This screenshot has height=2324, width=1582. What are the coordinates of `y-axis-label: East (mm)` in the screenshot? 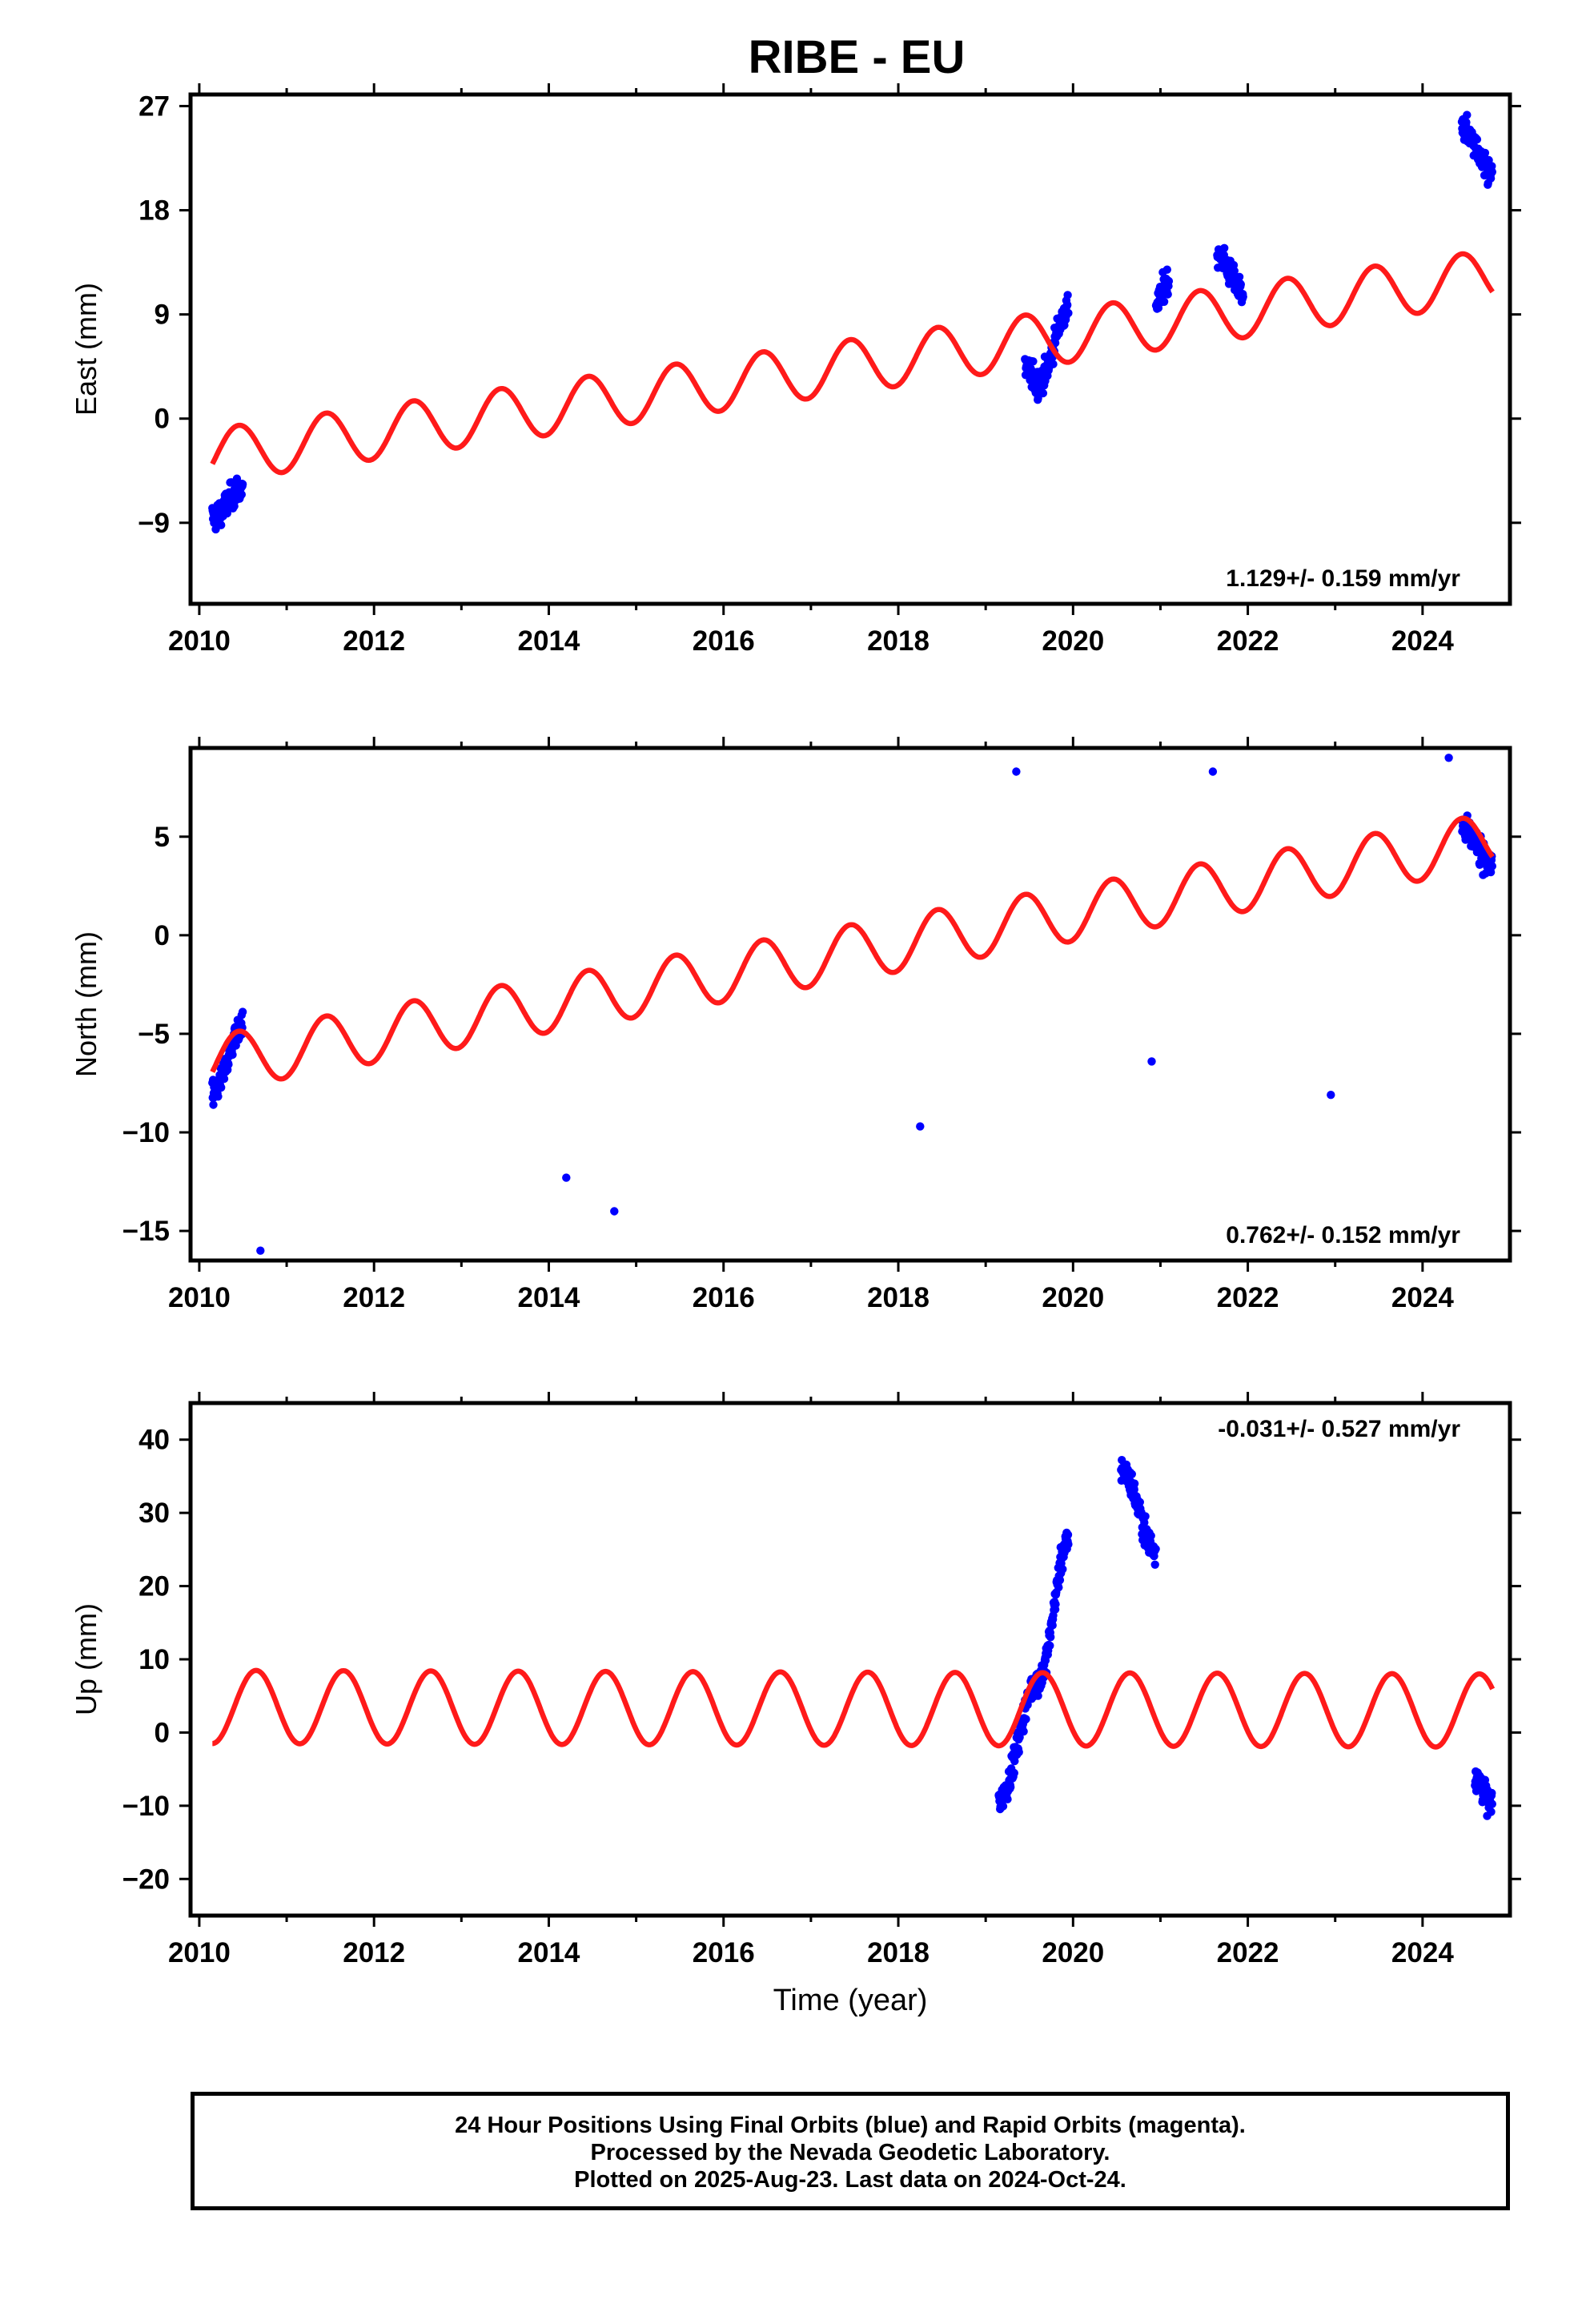 It's located at (86, 349).